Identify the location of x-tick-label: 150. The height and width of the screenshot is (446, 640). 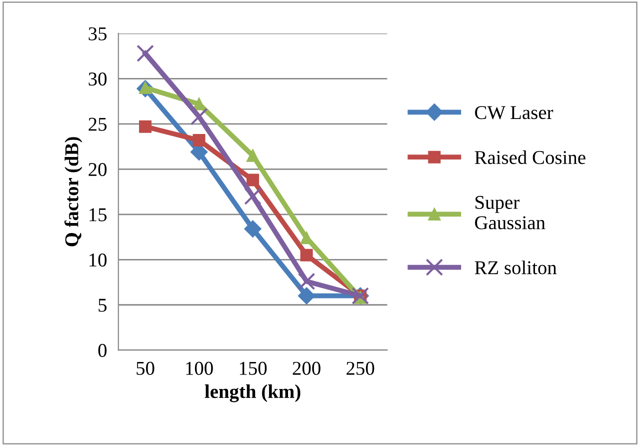
(253, 368).